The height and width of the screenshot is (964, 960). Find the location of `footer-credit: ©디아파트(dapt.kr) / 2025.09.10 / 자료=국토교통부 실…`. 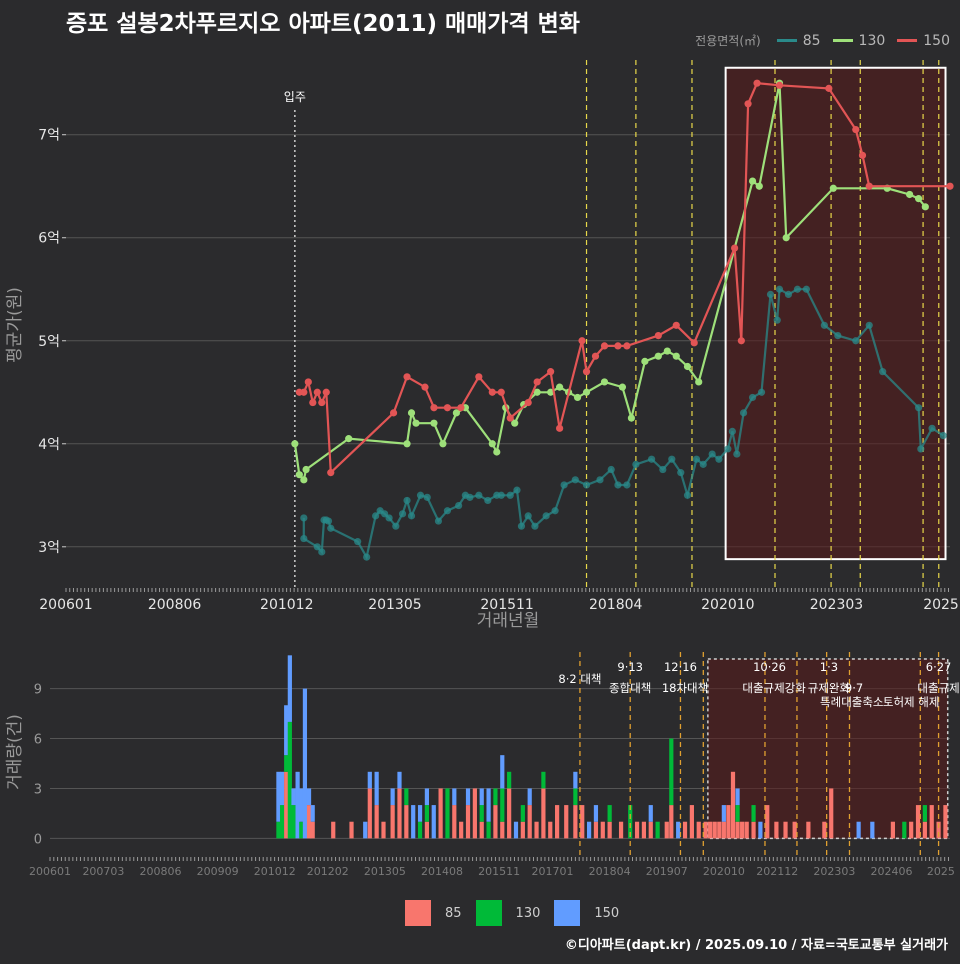

footer-credit: ©디아파트(dapt.kr) / 2025.09.10 / 자료=국토교통부 실… is located at coordinates (756, 945).